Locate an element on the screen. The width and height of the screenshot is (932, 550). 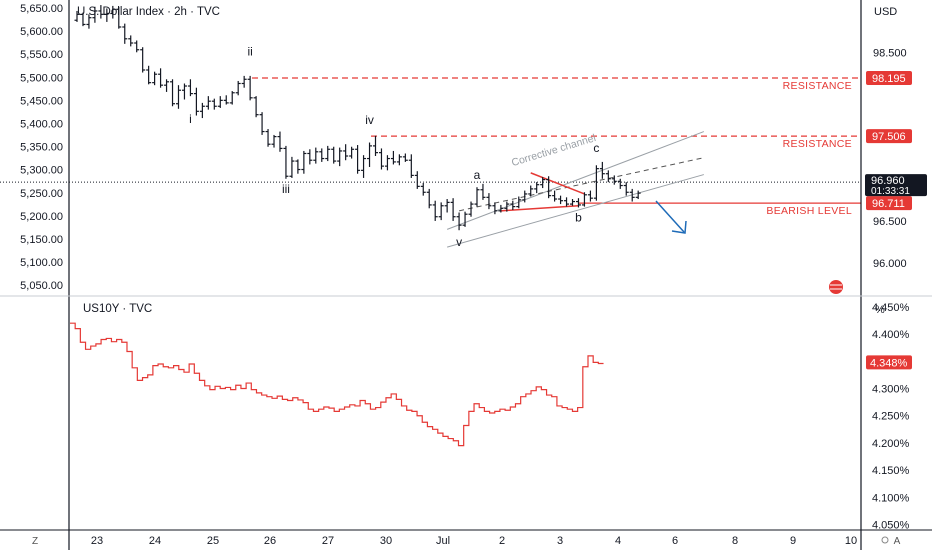
wave-label: iii is located at coordinates (286, 189).